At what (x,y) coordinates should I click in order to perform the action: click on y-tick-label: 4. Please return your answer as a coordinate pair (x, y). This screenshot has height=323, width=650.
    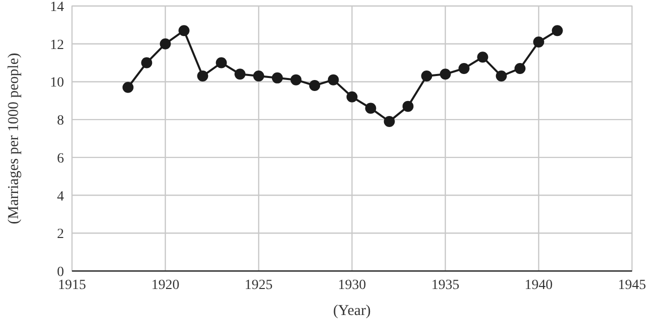
    Looking at the image, I should click on (60, 196).